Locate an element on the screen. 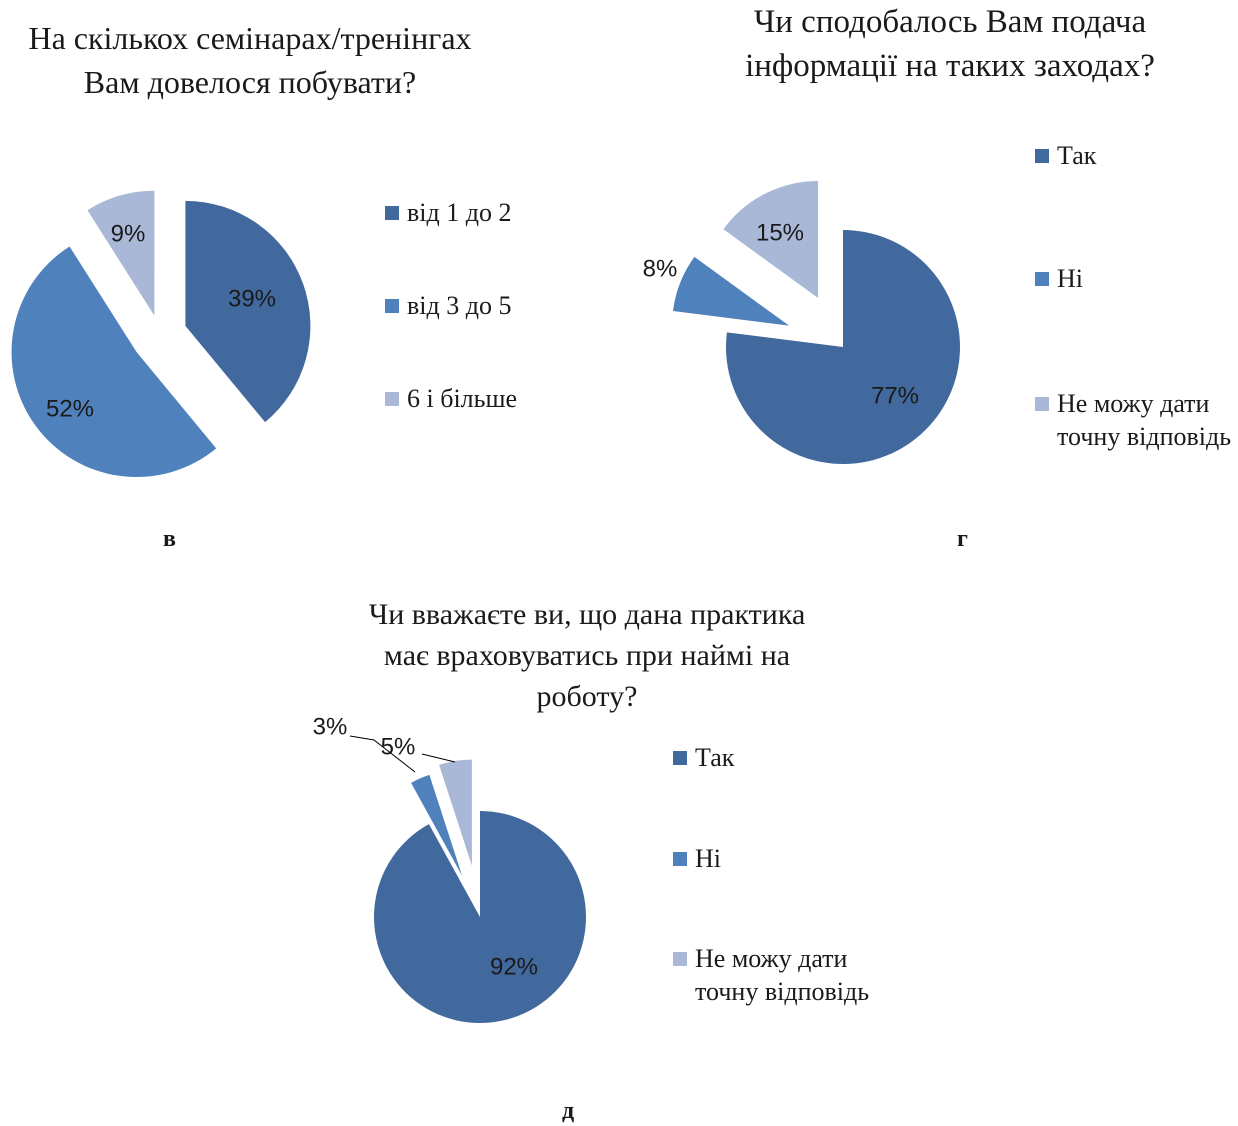  caption: в is located at coordinates (169, 539).